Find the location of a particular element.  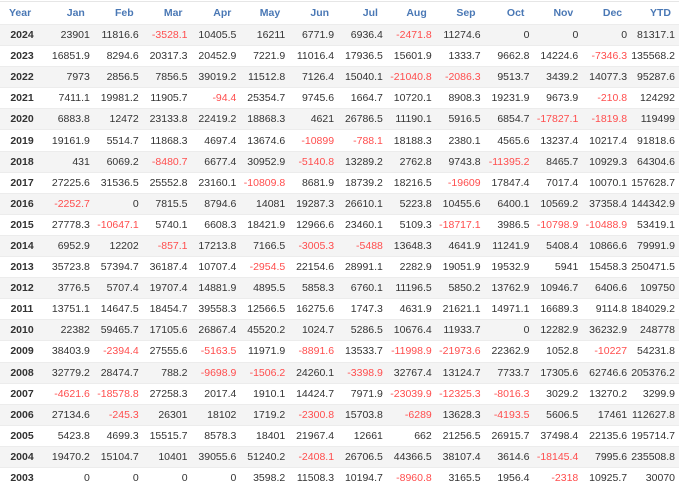

year-cell: 2003 is located at coordinates (22, 477).